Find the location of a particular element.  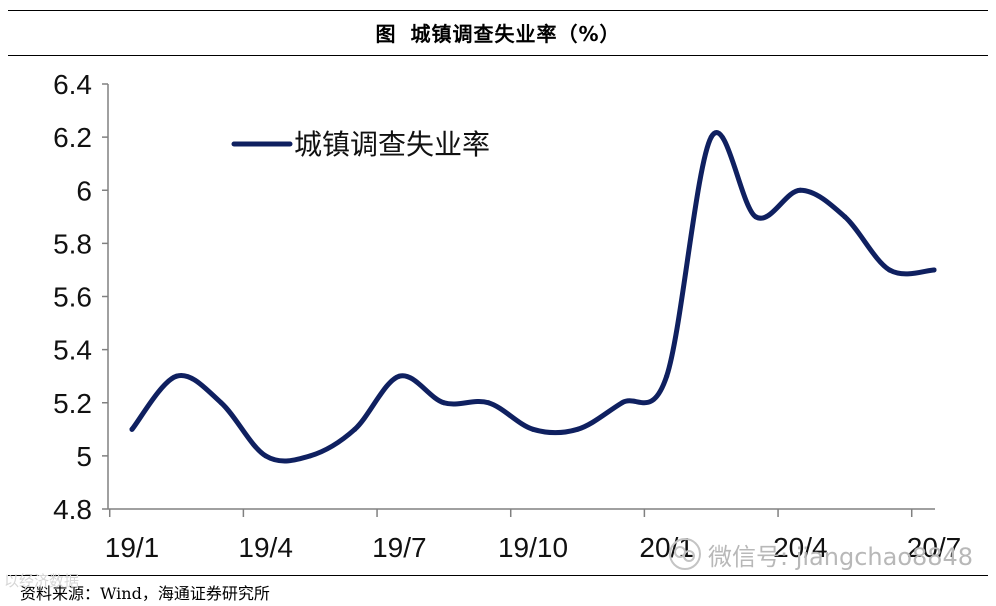

y-tick-label: 5 is located at coordinates (84, 456).